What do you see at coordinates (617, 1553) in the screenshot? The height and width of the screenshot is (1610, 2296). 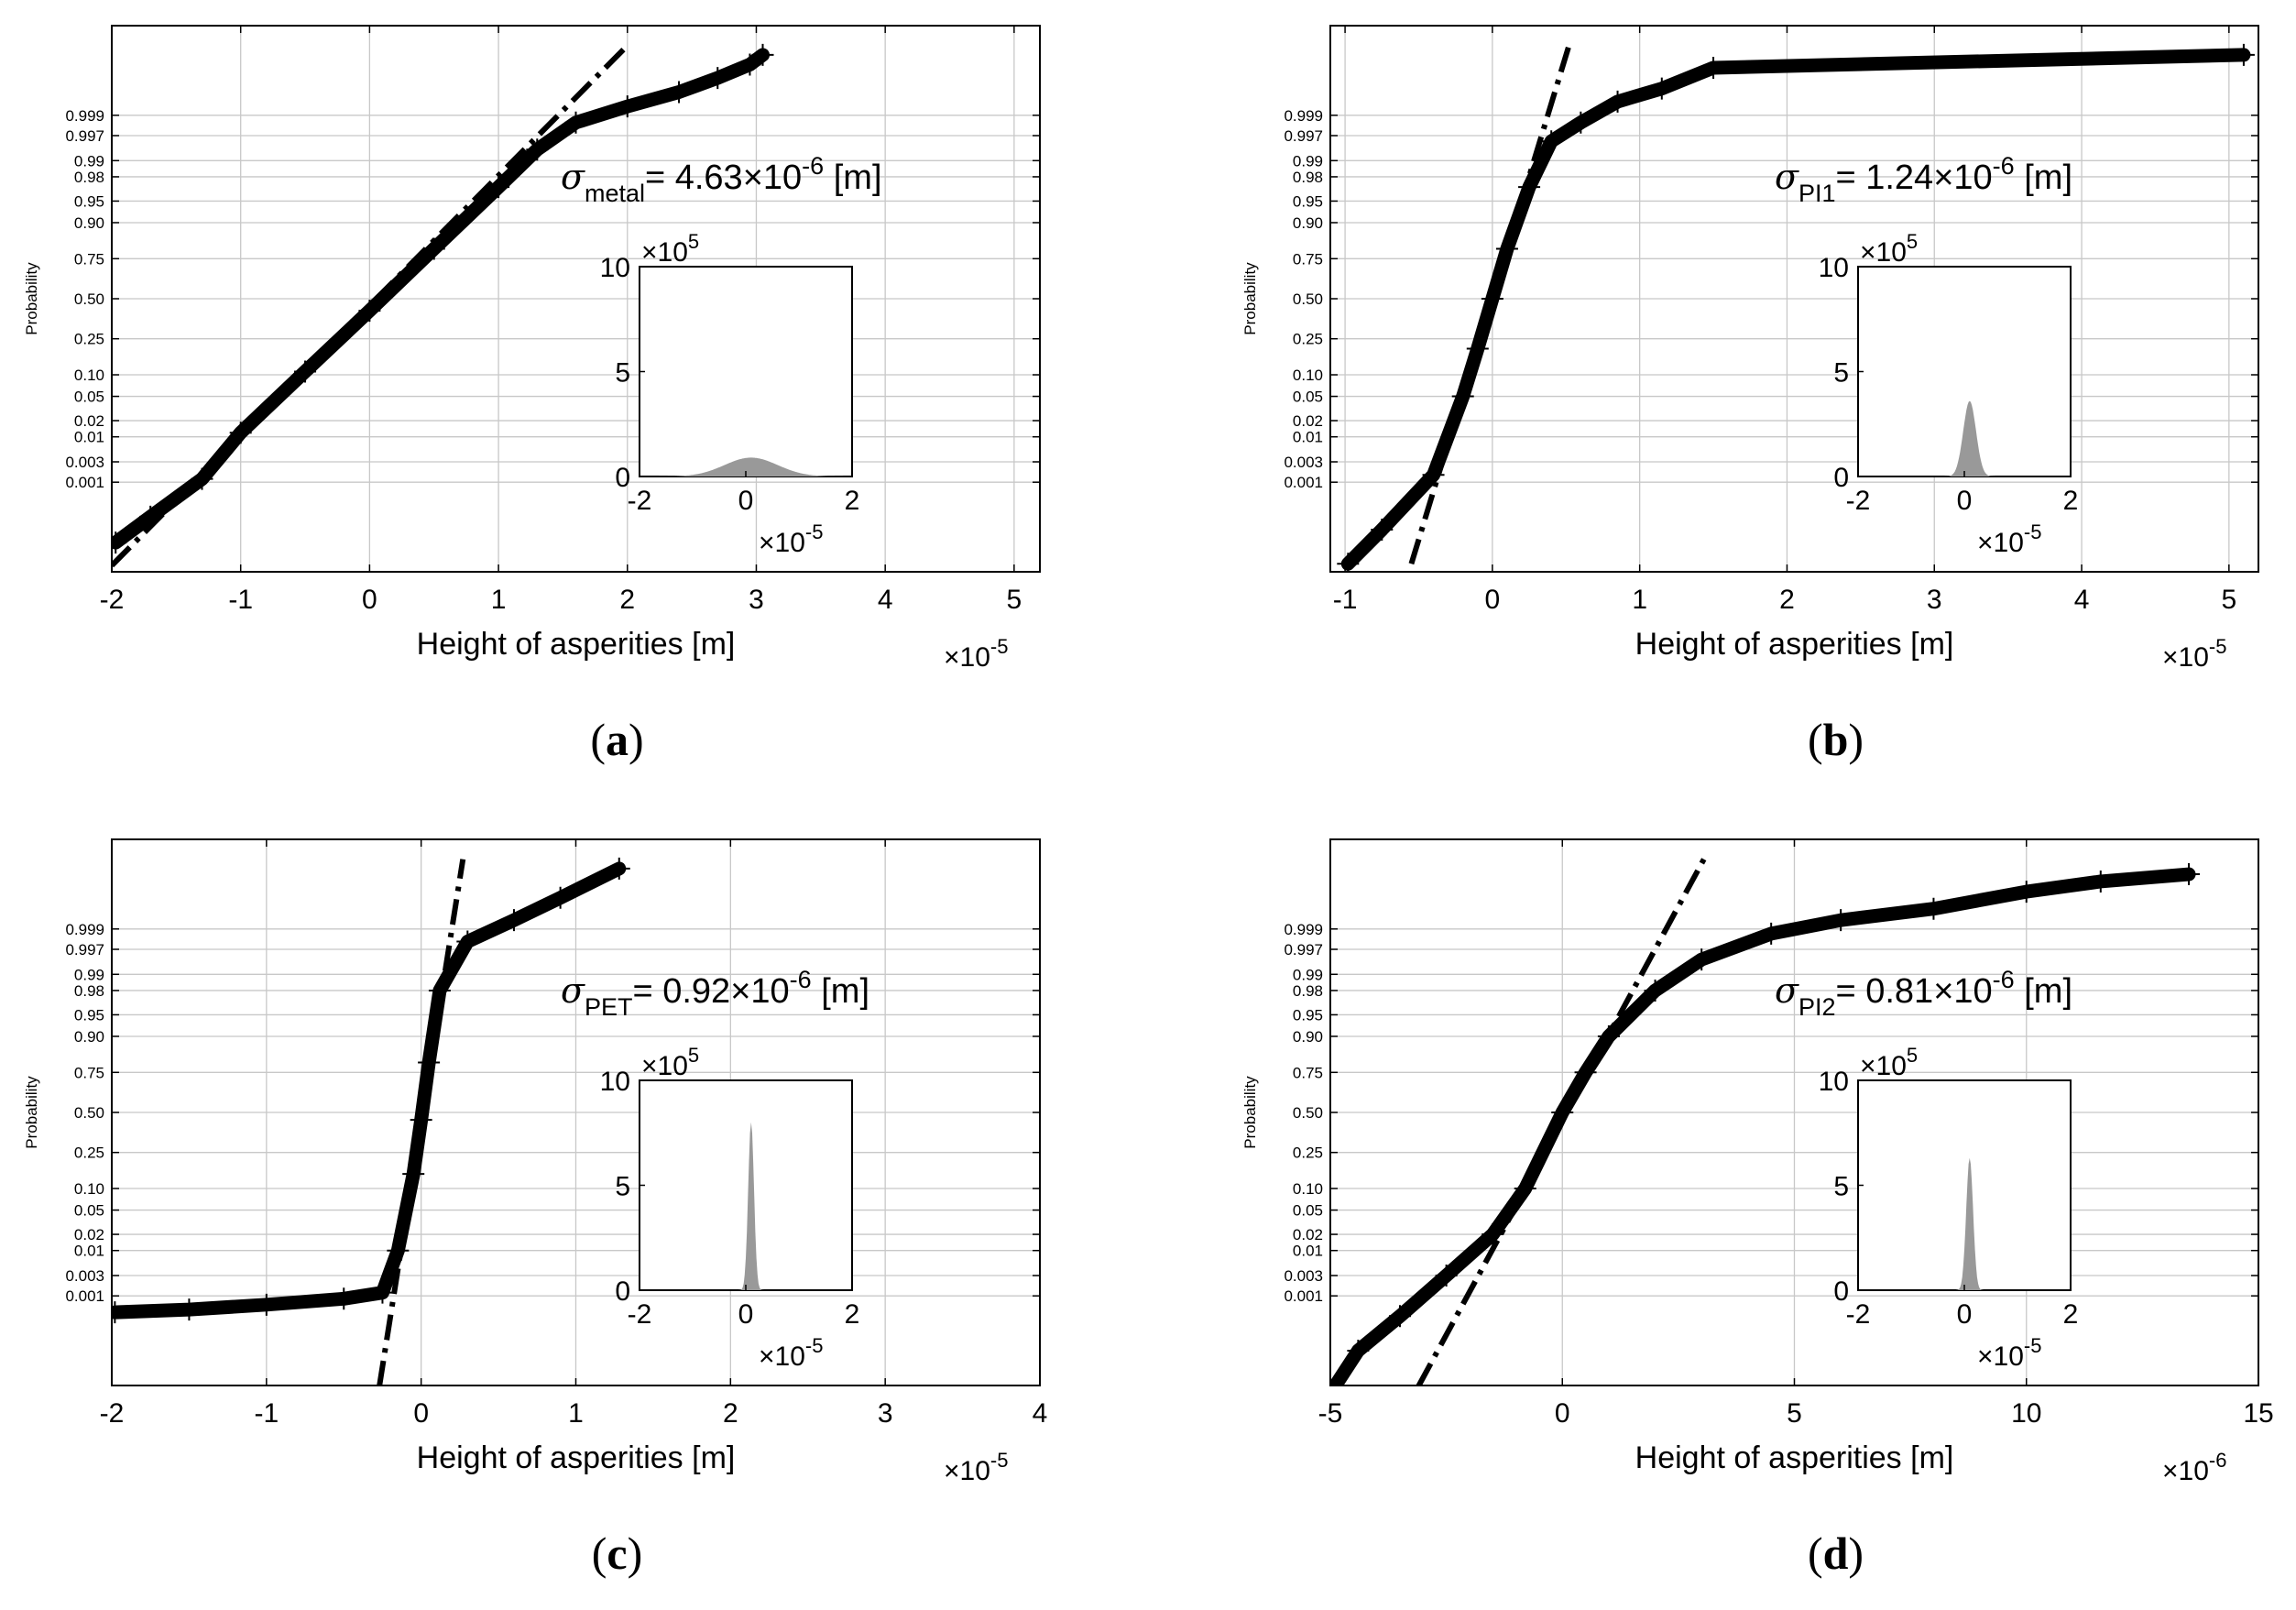 I see `panel-caption: (c)` at bounding box center [617, 1553].